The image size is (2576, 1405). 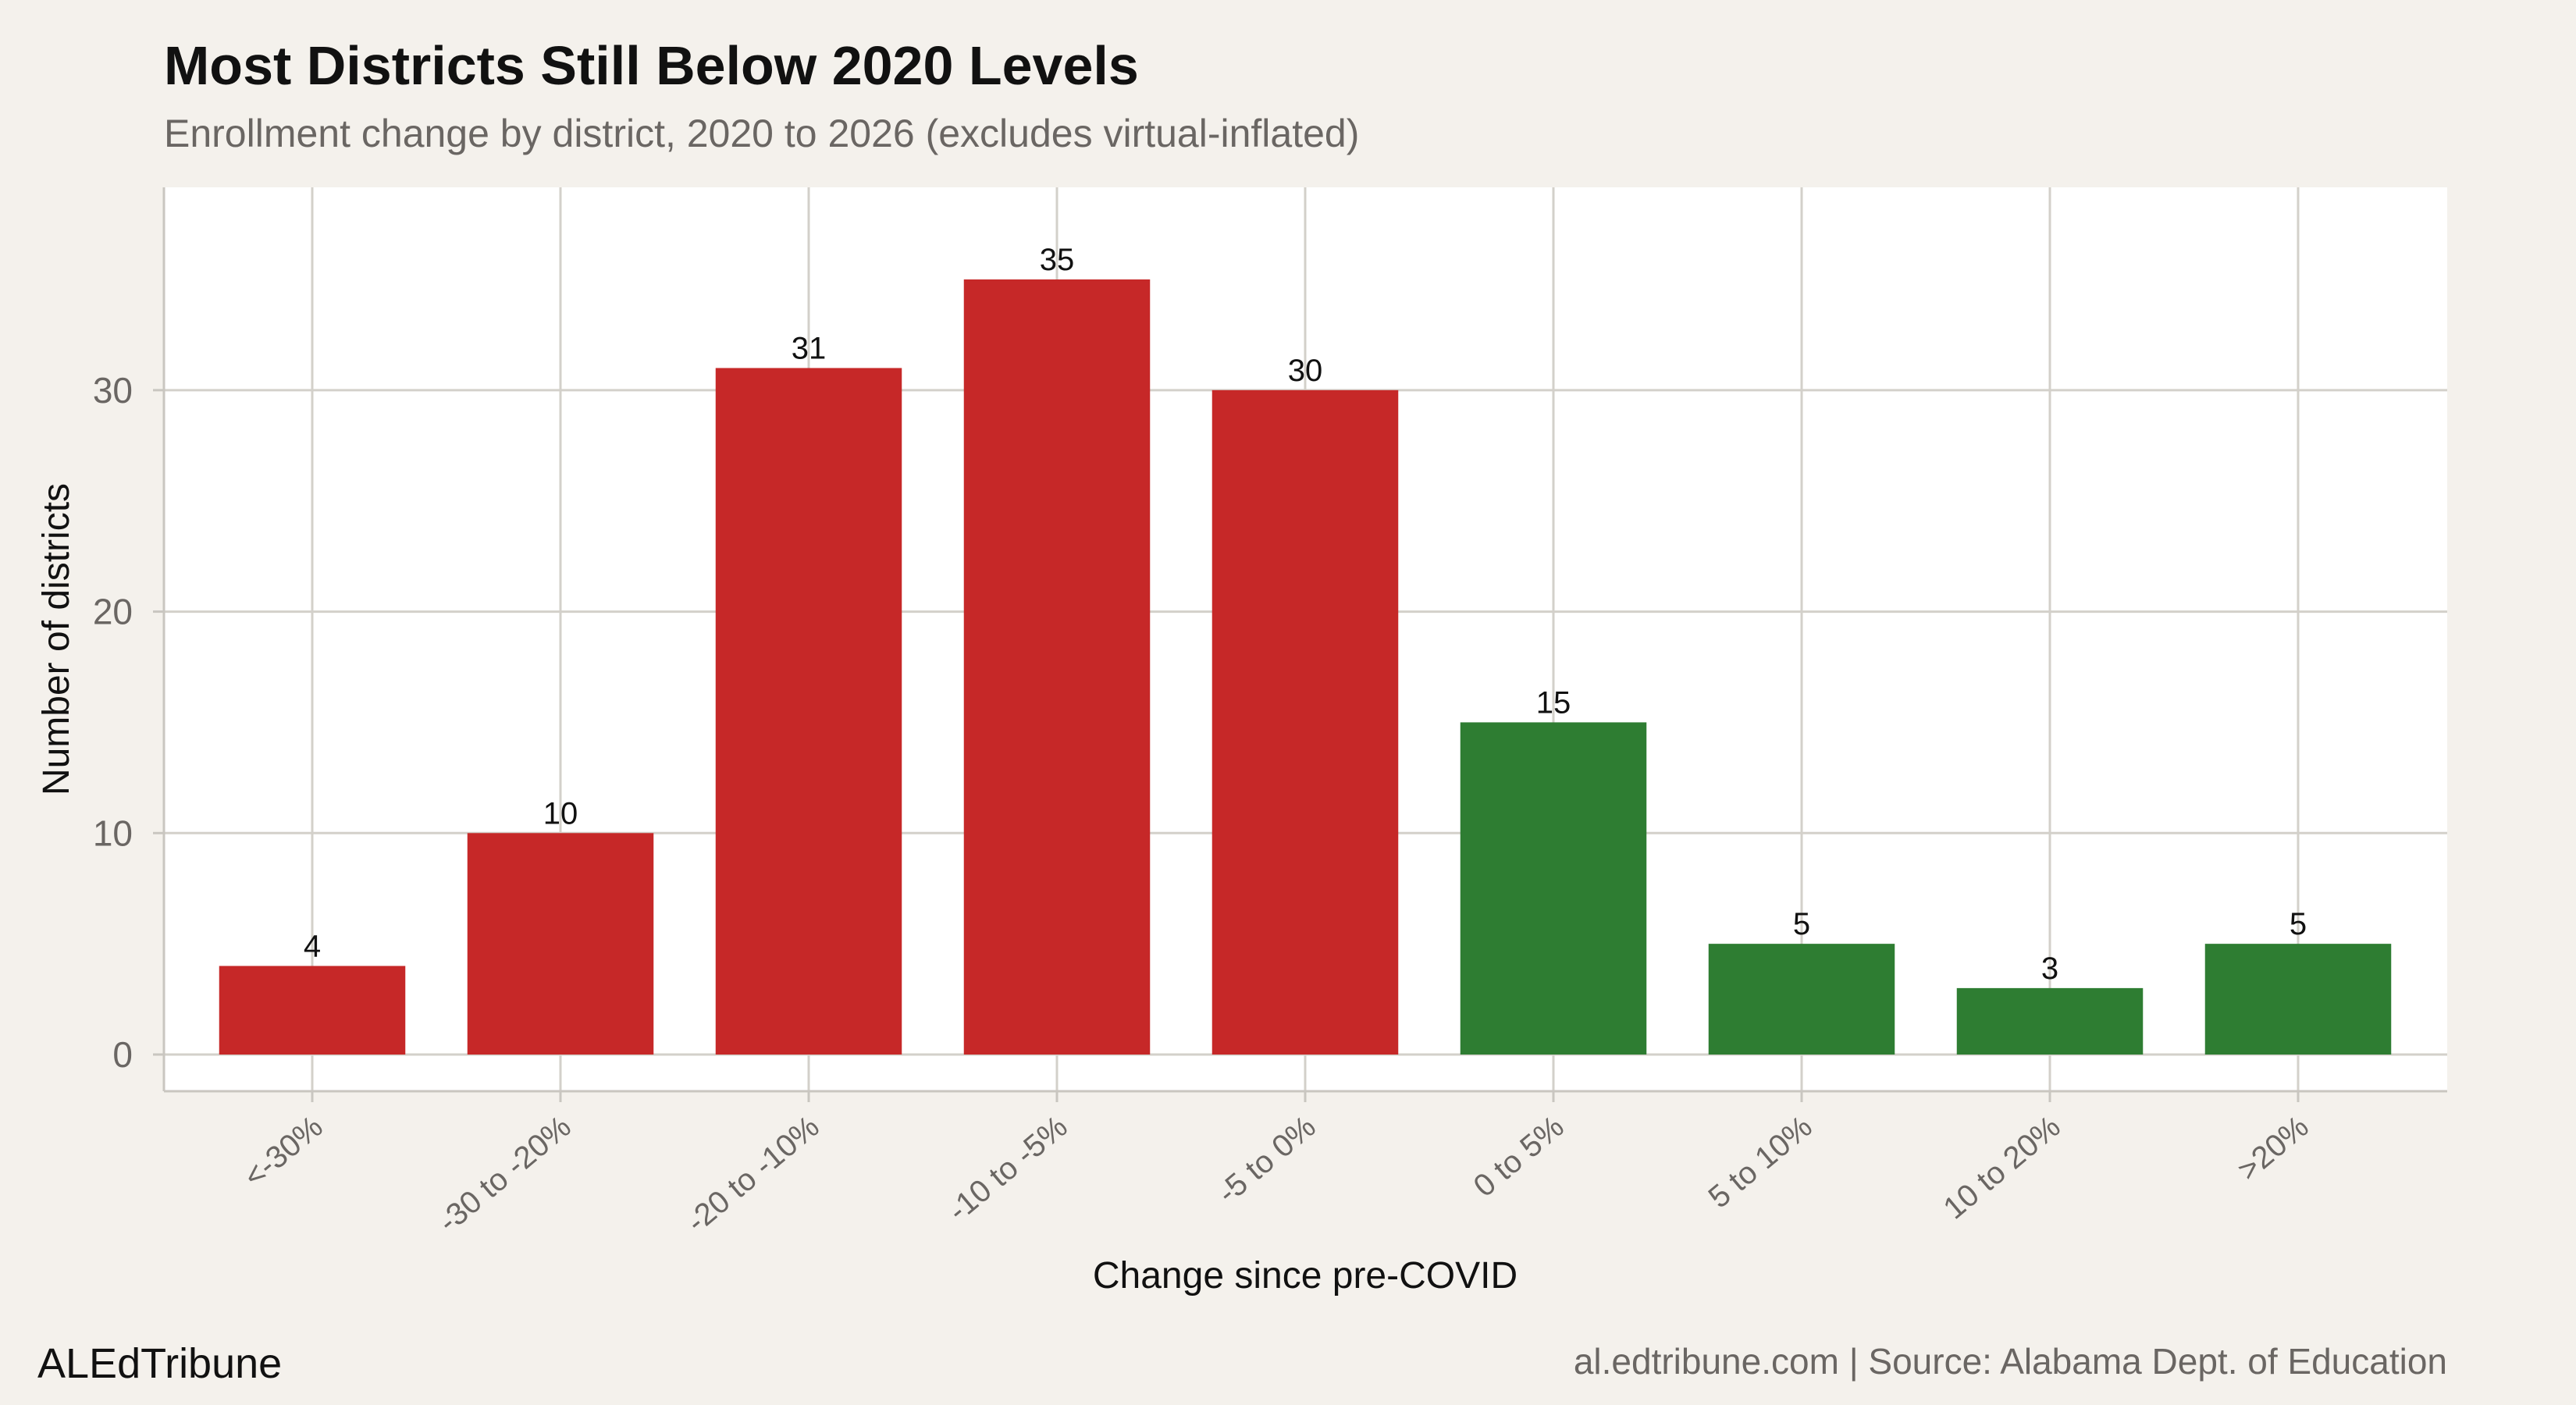 What do you see at coordinates (56, 639) in the screenshot?
I see `y-axis-label: Number of districts` at bounding box center [56, 639].